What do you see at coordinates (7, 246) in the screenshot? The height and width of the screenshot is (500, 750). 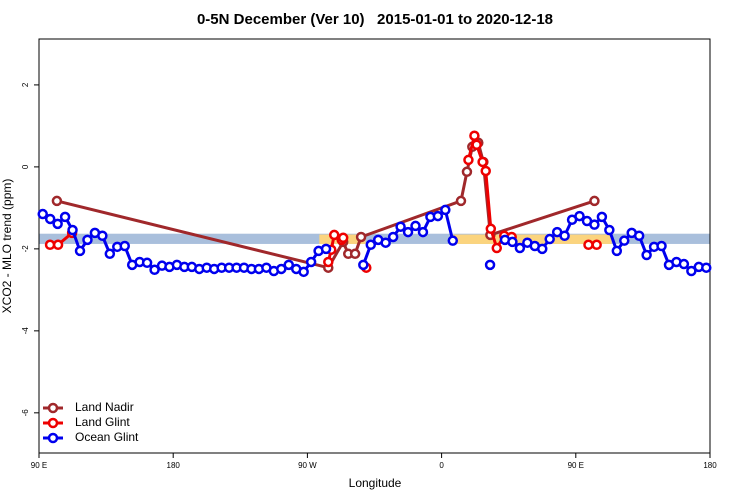 I see `y-axis-label: XCO2 - MLO trend (ppm)` at bounding box center [7, 246].